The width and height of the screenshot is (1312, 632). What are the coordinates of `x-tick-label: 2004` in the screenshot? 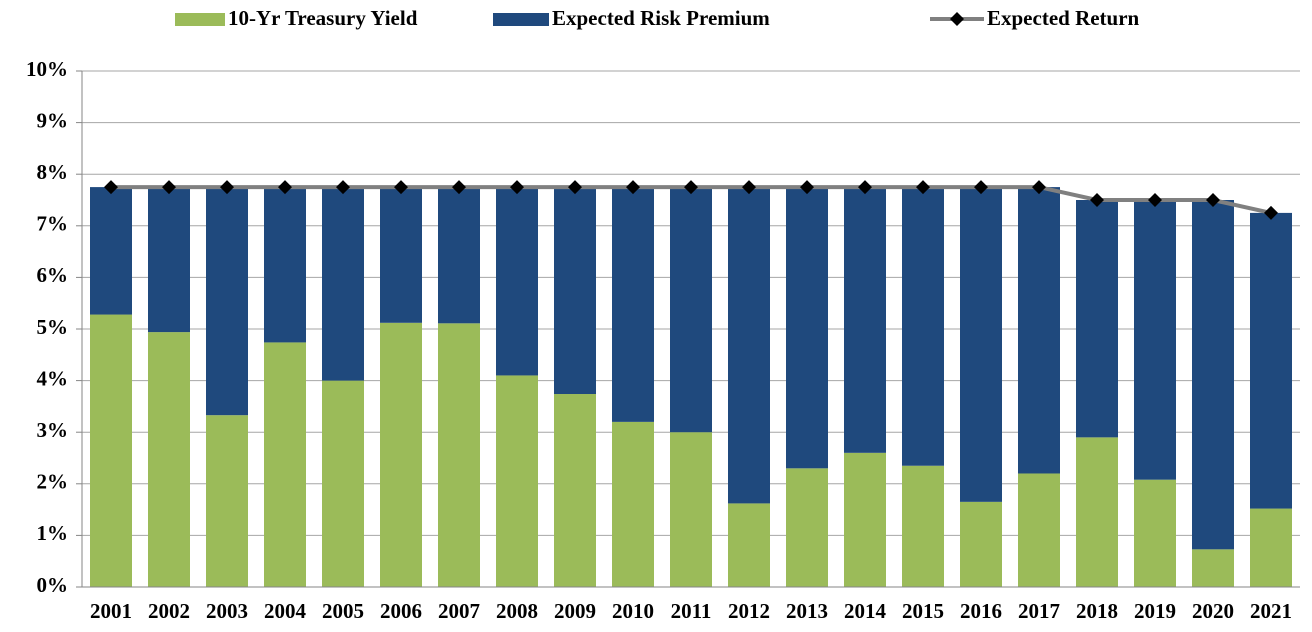 It's located at (285, 611).